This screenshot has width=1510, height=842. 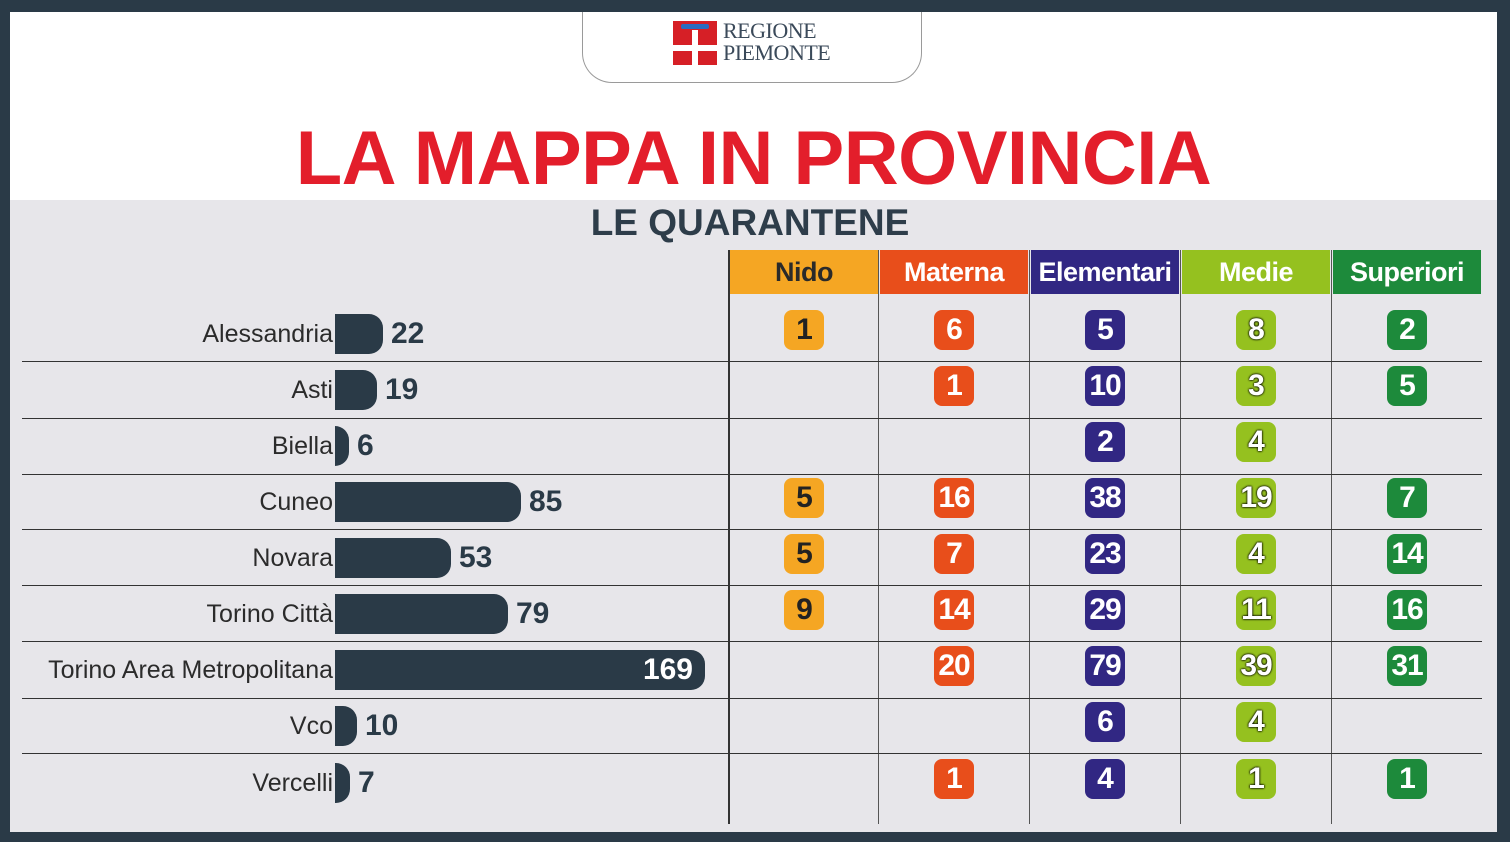 I want to click on count-badge-elementari: 10, so click(x=1105, y=386).